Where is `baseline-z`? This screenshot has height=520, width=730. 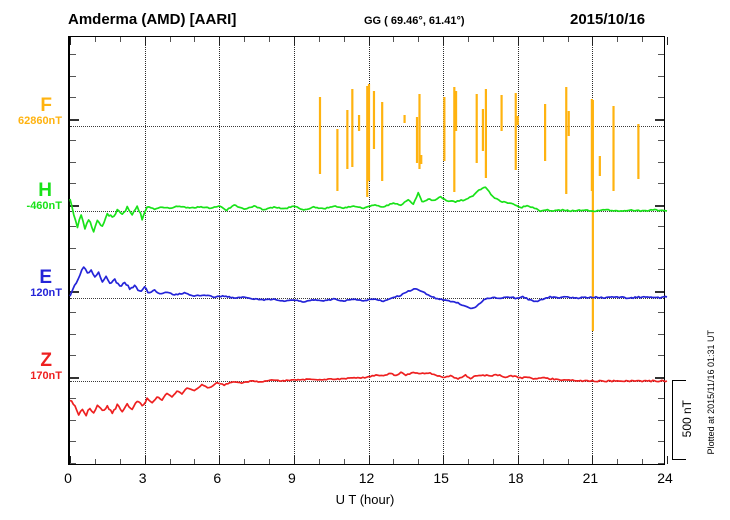
baseline-z is located at coordinates (367, 381).